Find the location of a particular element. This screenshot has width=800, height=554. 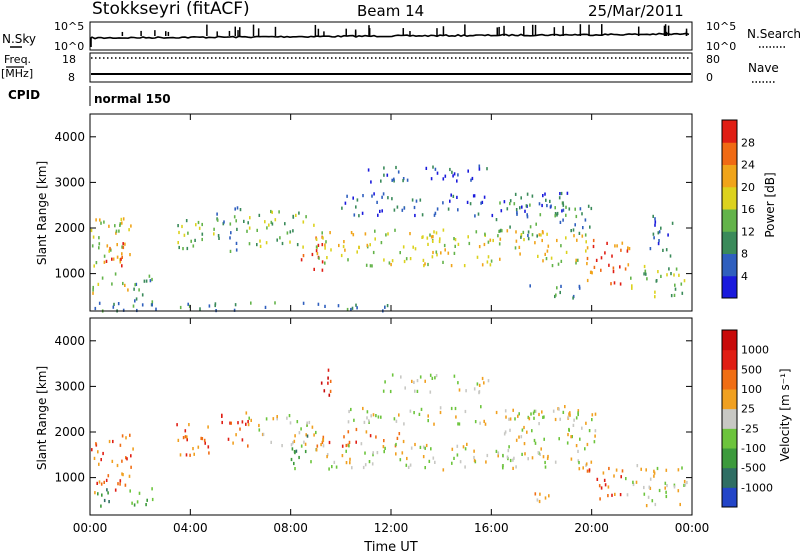

cpid-value: normal 150 is located at coordinates (132, 99).